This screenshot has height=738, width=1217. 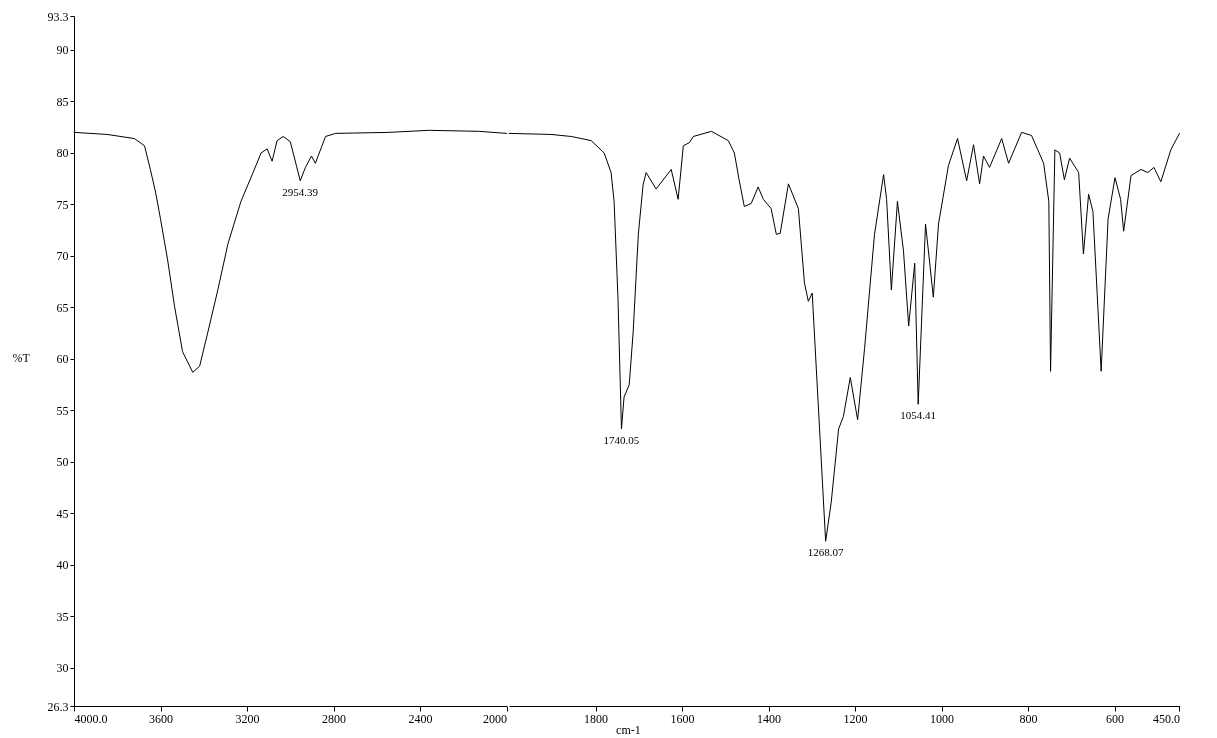 I want to click on x-axis-title: cm-1, so click(x=628, y=729).